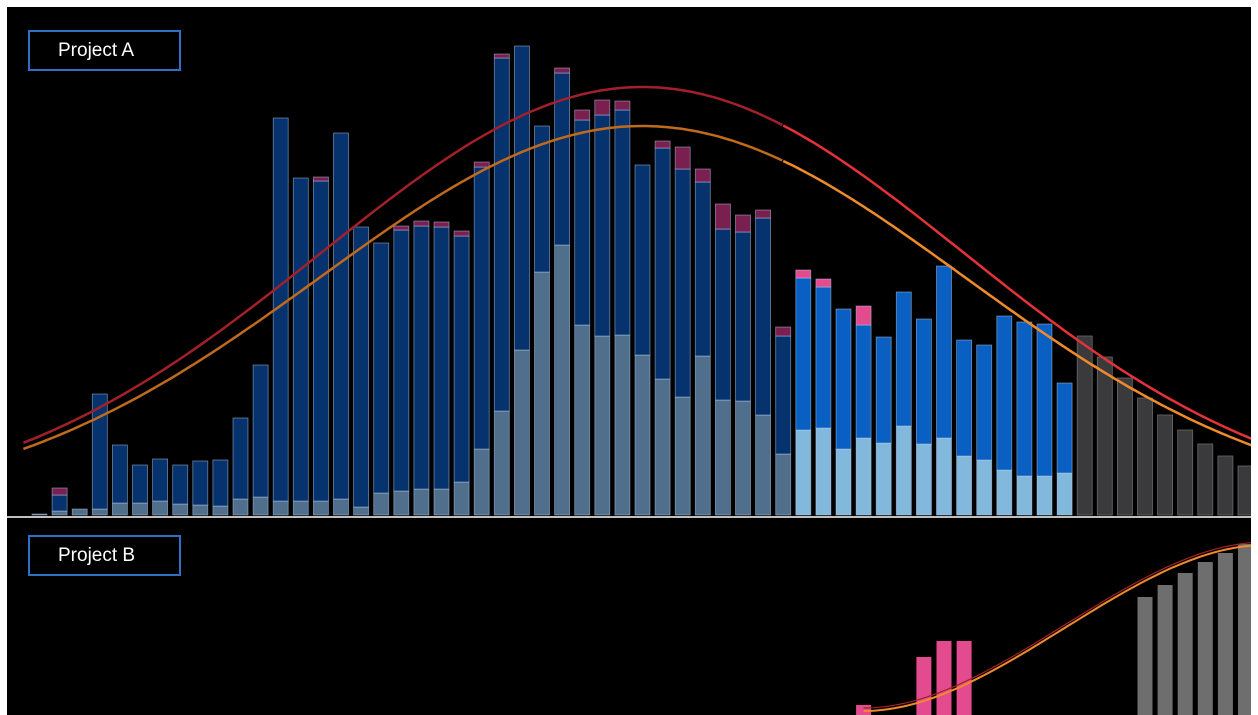 The image size is (1258, 715). Describe the element at coordinates (341, 507) in the screenshot. I see `bar-a-15-base` at that location.